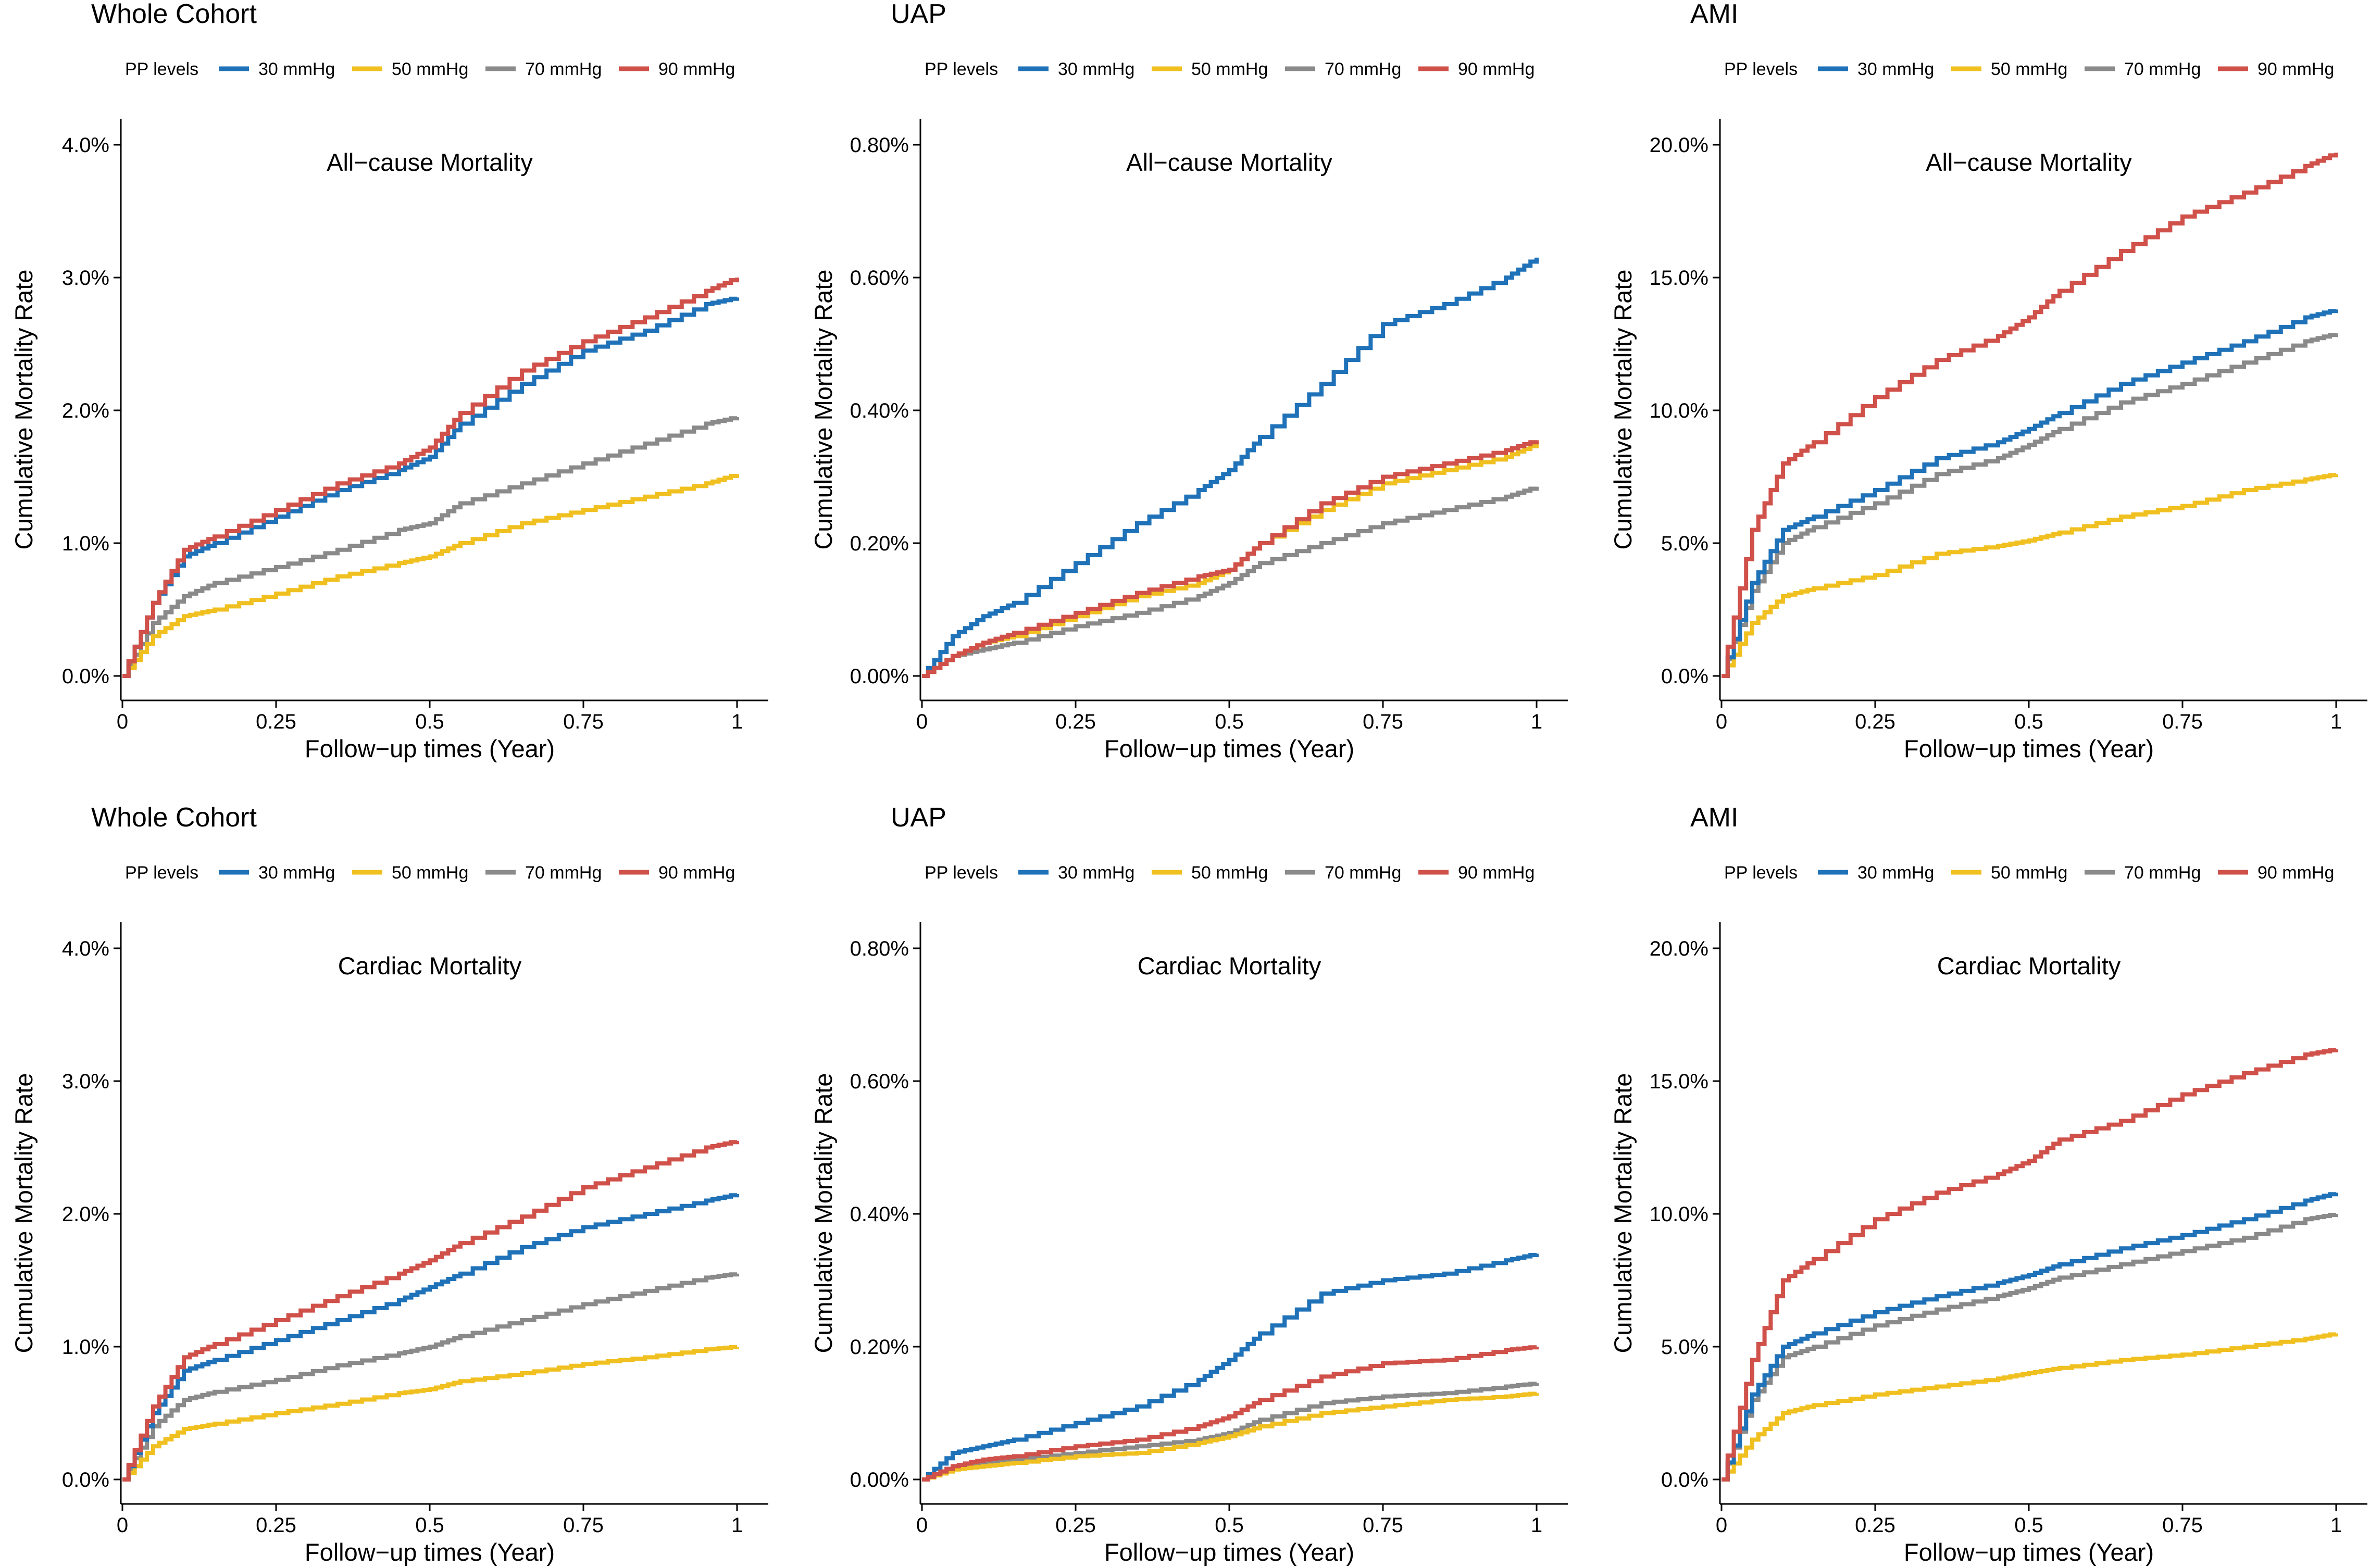 The width and height of the screenshot is (2370, 1568). I want to click on plot-subtitle: Cardiac Mortality, so click(430, 966).